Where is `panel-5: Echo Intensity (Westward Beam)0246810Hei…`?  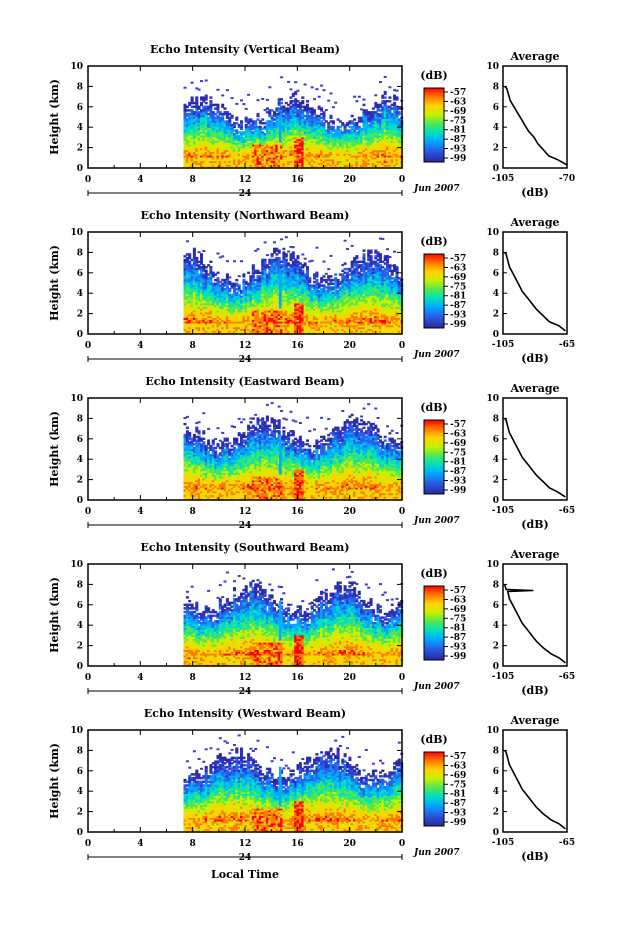
panel-5: Echo Intensity (Westward Beam)0246810Hei… is located at coordinates (311, 785).